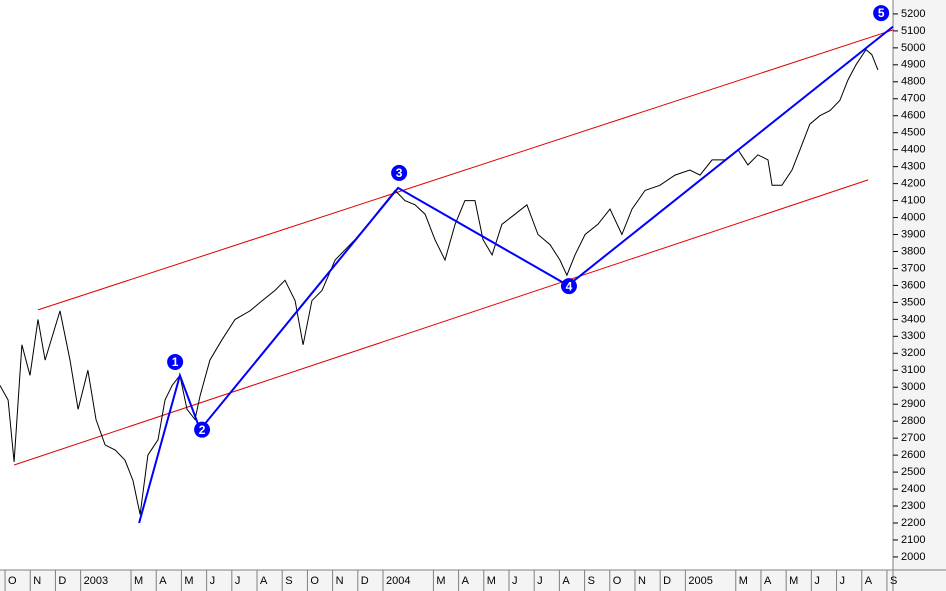 This screenshot has width=946, height=591. What do you see at coordinates (913, 234) in the screenshot?
I see `y-tick-label: 3900` at bounding box center [913, 234].